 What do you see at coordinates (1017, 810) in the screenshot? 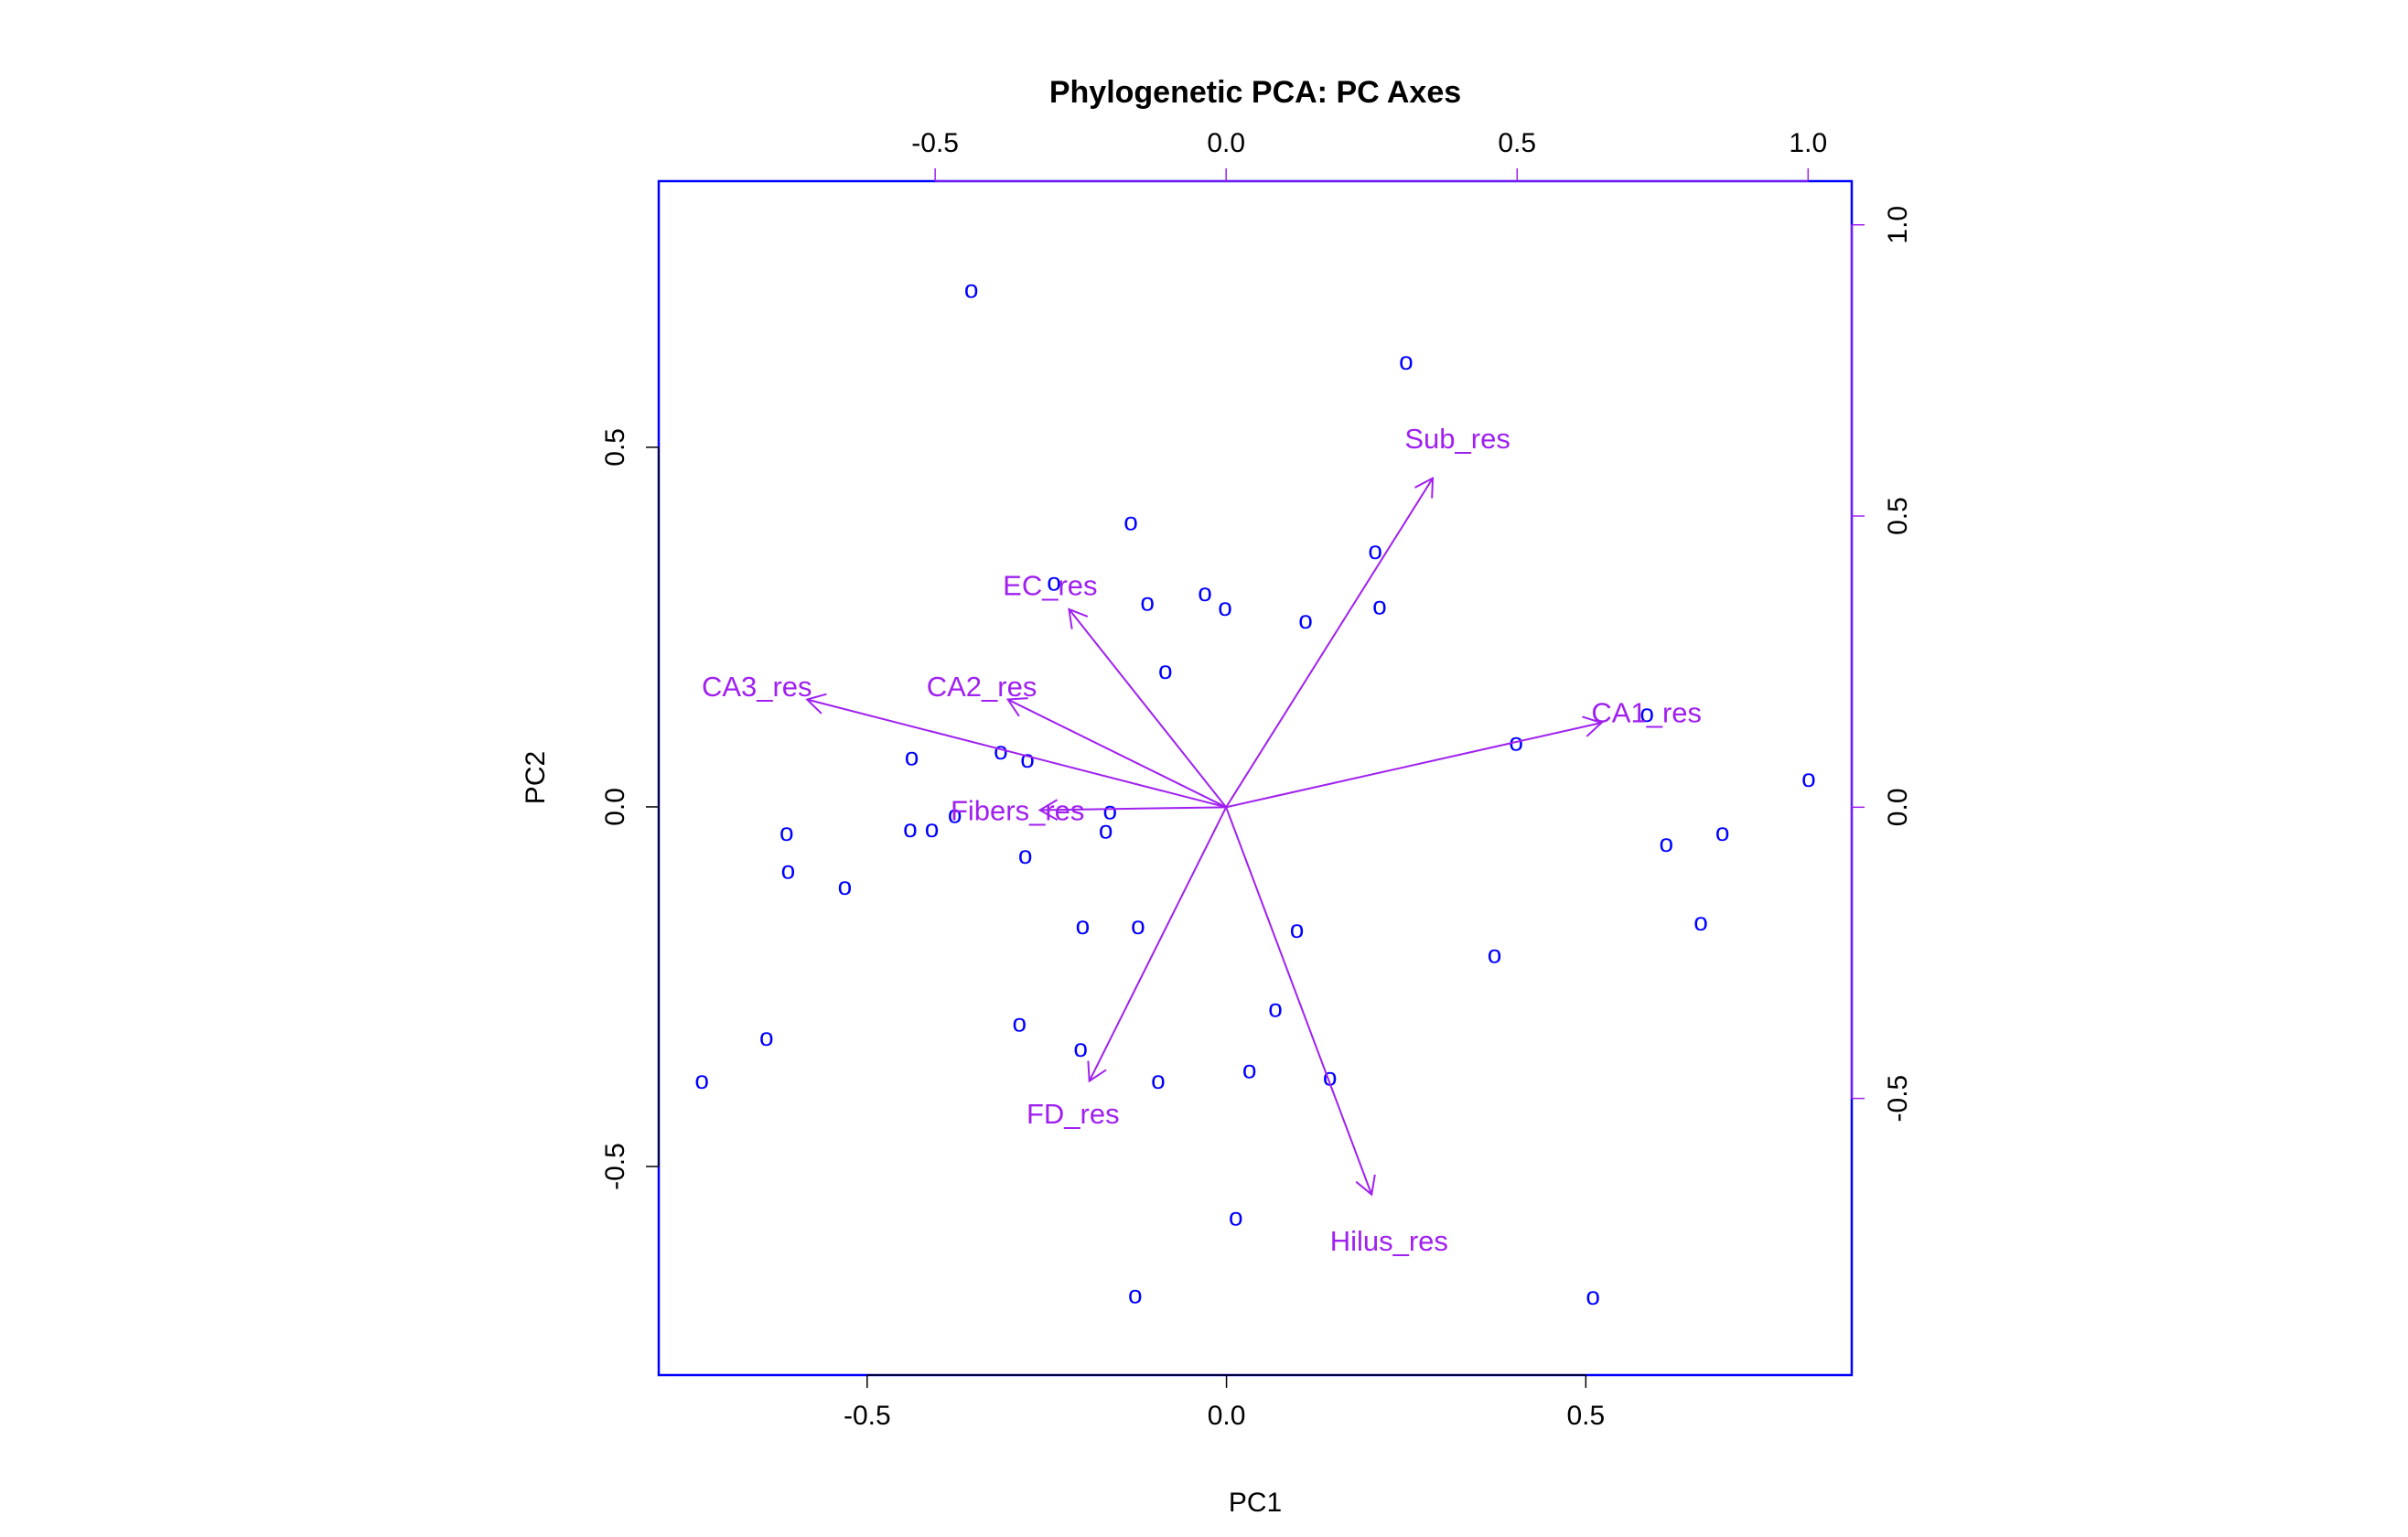
I see `loading-label: Fibers_res` at bounding box center [1017, 810].